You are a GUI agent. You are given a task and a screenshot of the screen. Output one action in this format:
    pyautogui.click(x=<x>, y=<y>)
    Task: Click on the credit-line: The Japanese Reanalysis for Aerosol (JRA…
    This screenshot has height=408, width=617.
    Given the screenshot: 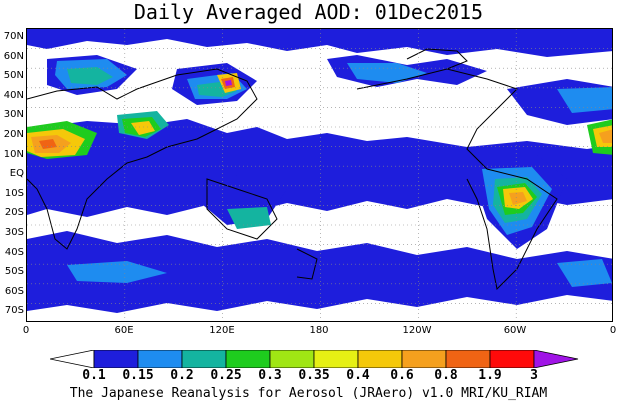 What is the action you would take?
    pyautogui.click(x=308, y=393)
    